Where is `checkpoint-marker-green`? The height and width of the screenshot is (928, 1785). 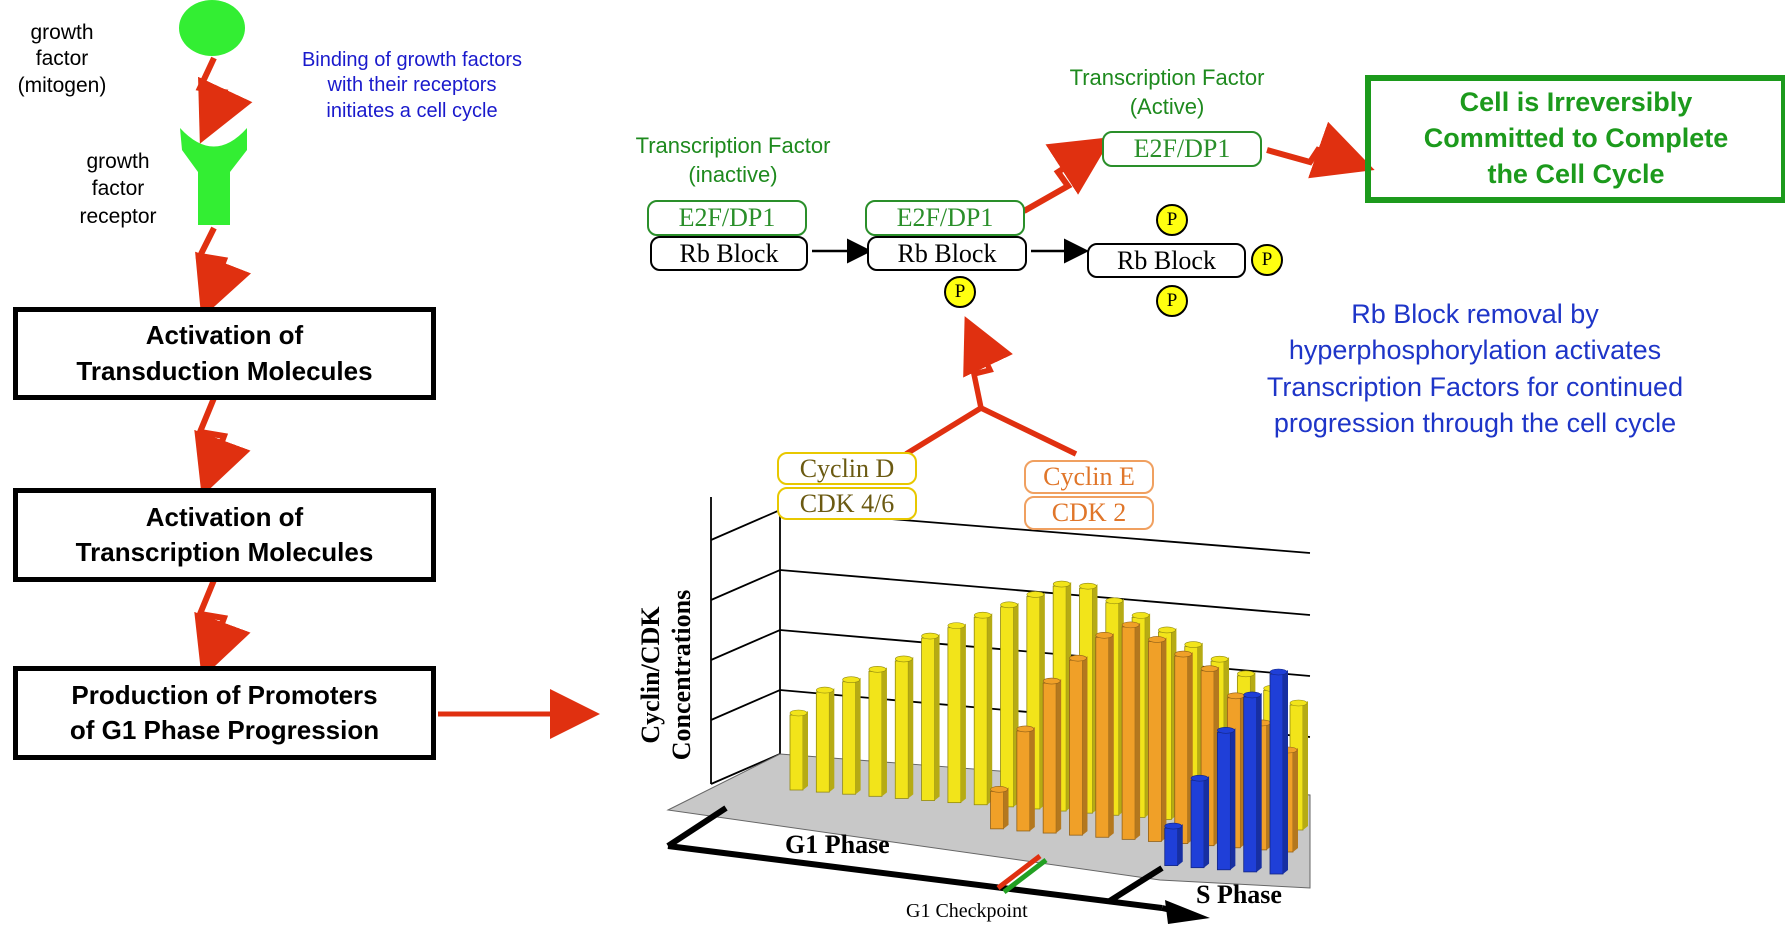 checkpoint-marker-green is located at coordinates (1025, 876).